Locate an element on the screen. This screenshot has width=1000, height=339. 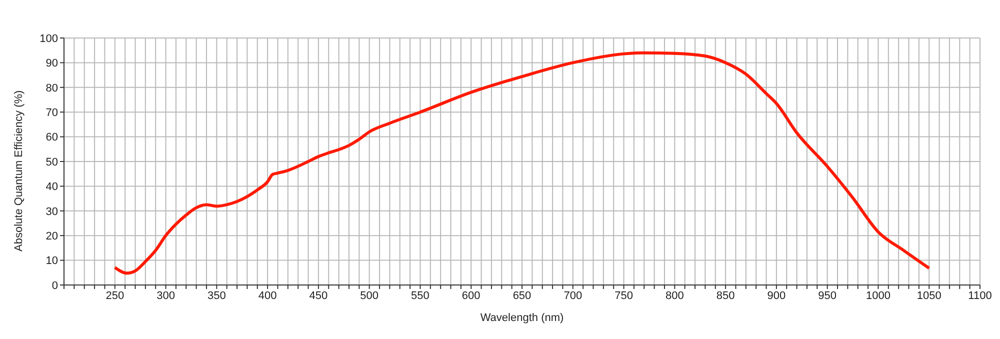
x-tick-label: 1100 is located at coordinates (980, 296).